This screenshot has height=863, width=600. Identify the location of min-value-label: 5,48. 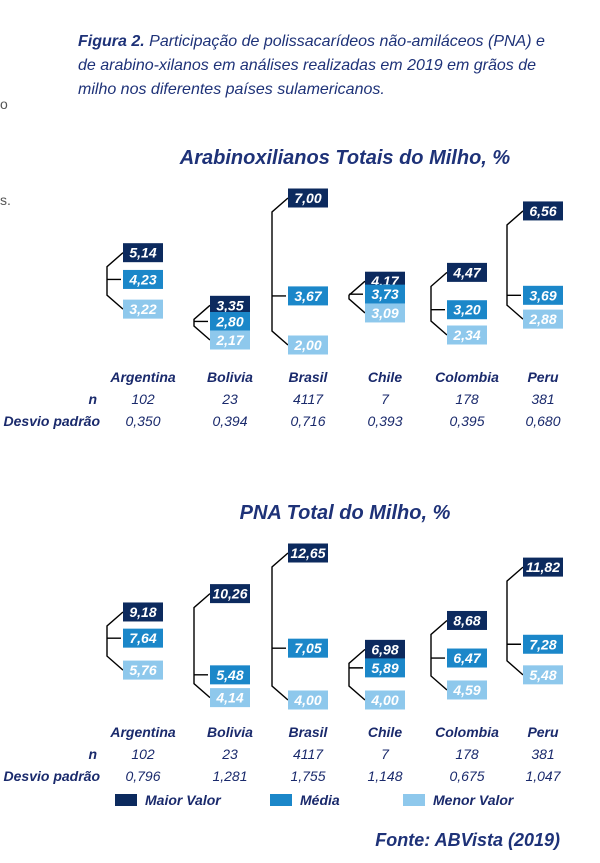
(542, 675).